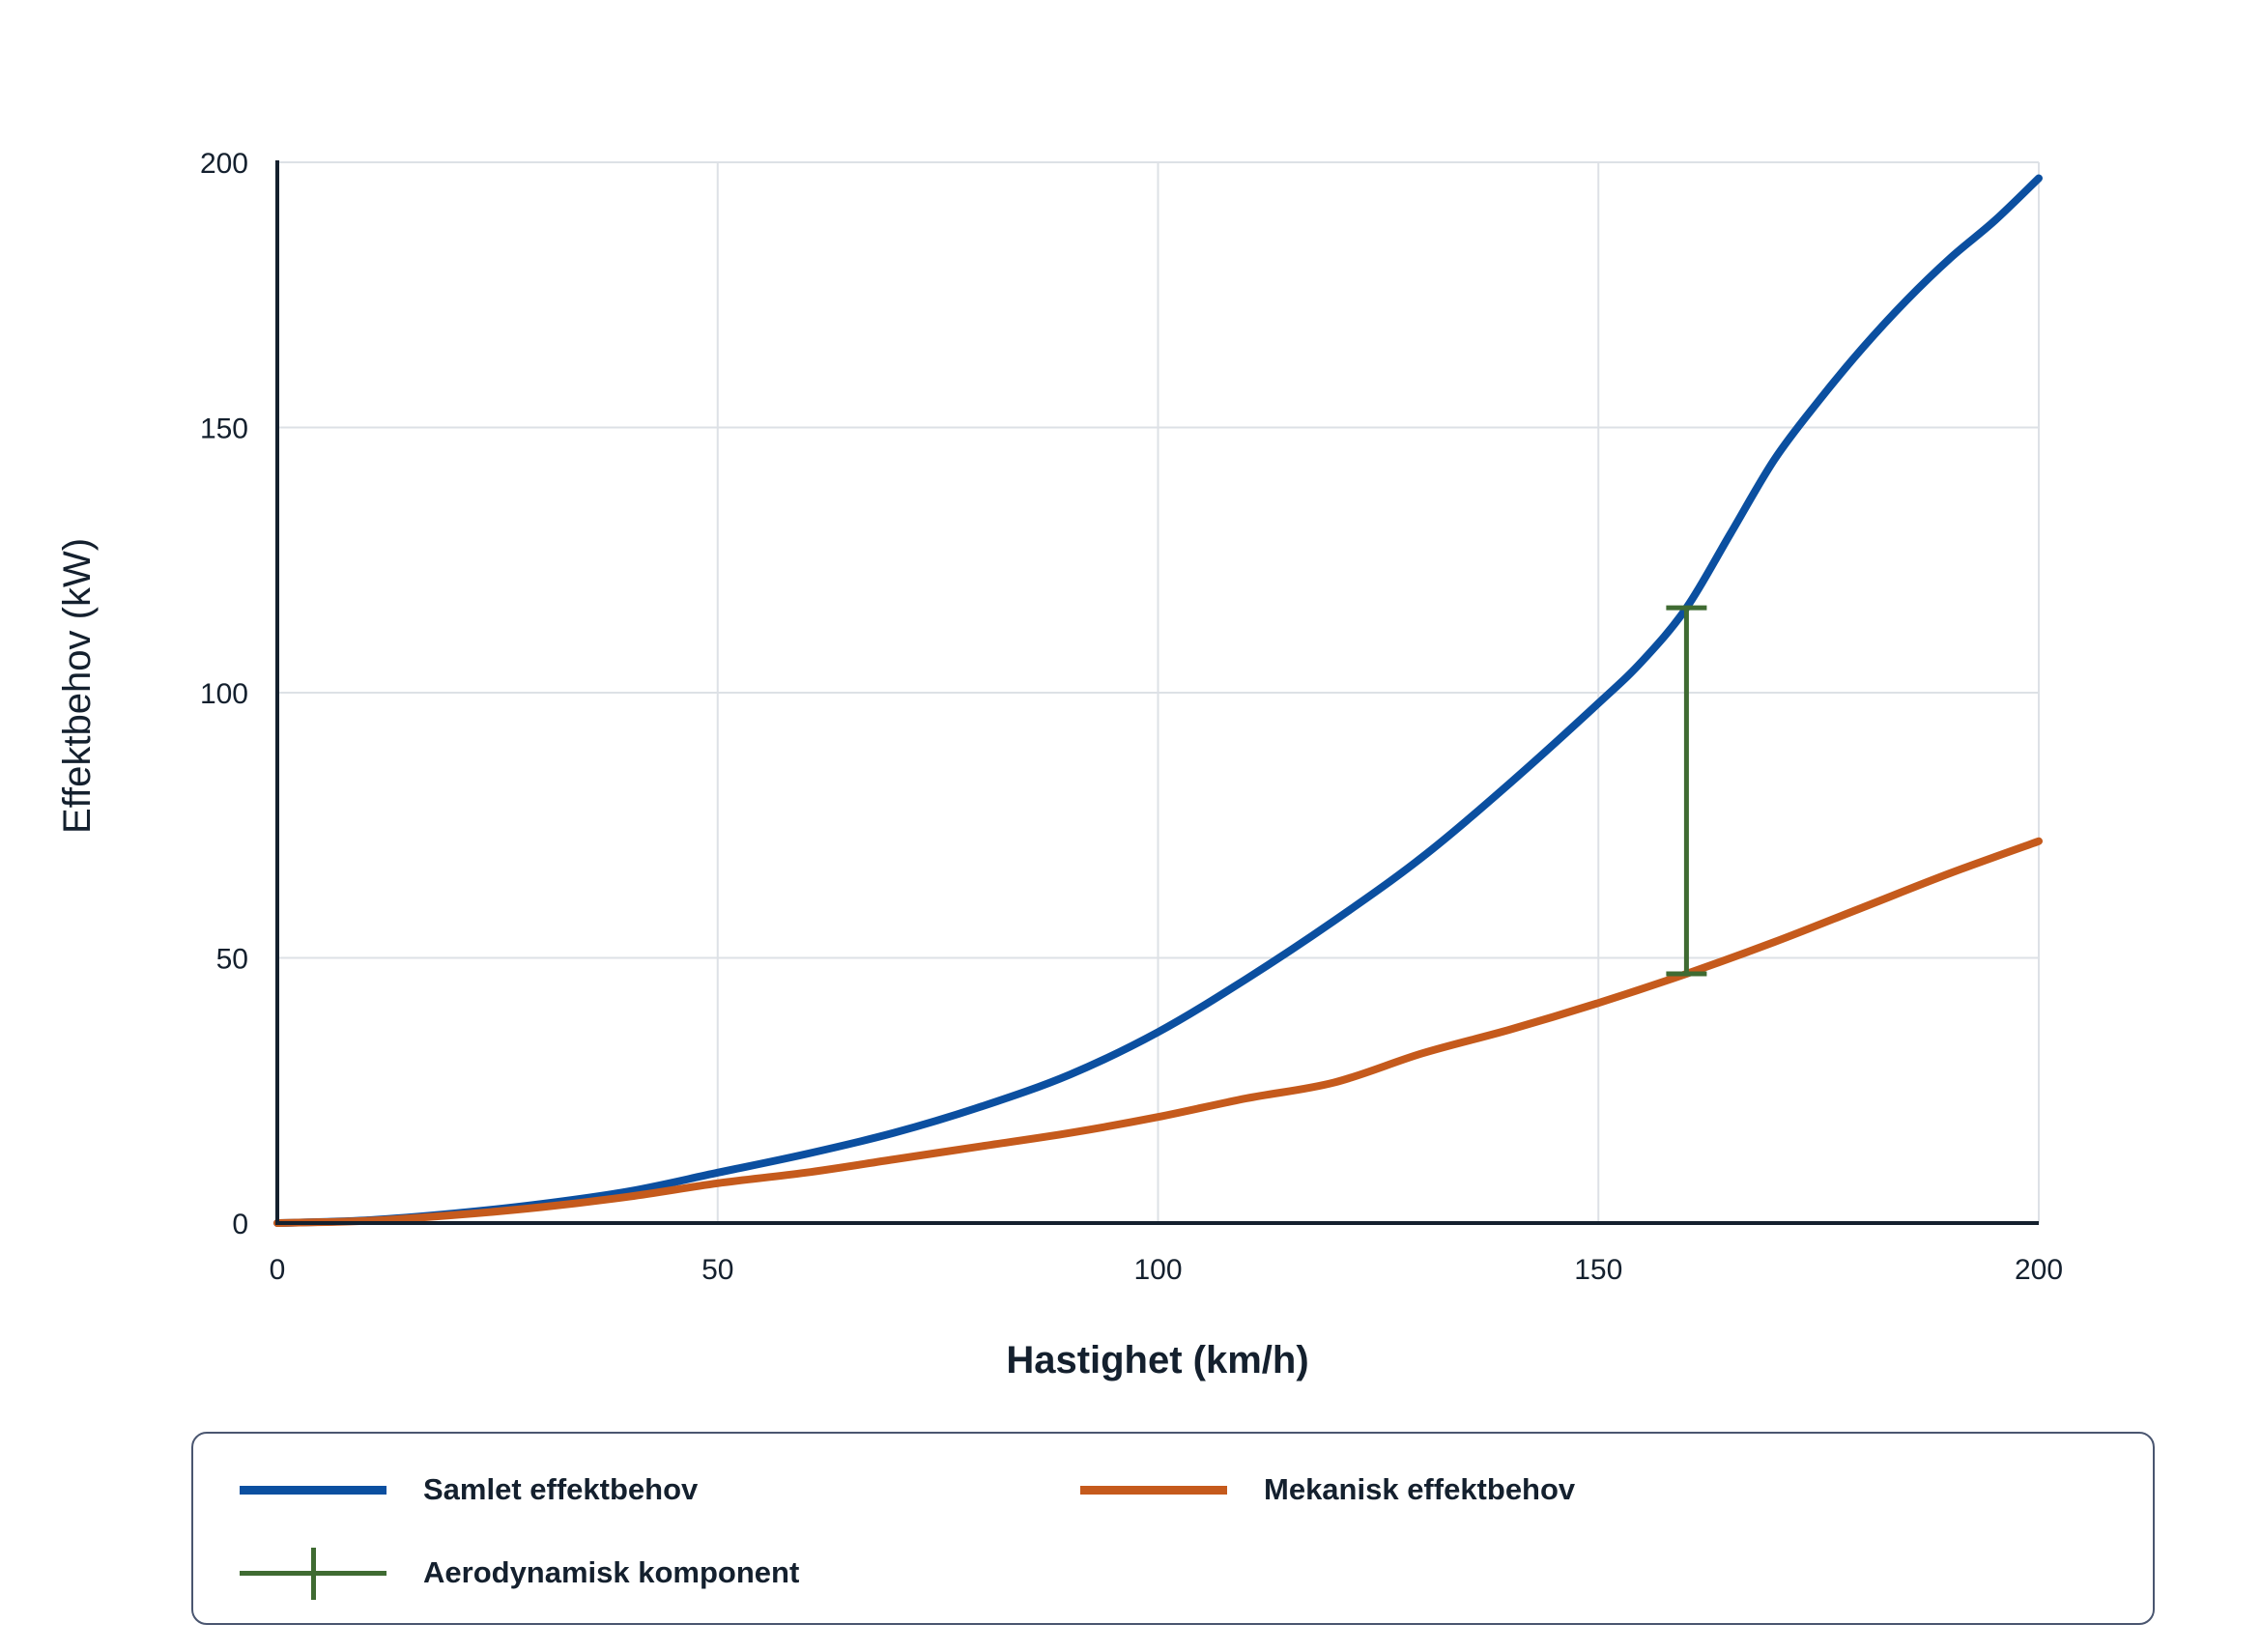  What do you see at coordinates (313, 1489) in the screenshot?
I see `legend-swatch-samlet` at bounding box center [313, 1489].